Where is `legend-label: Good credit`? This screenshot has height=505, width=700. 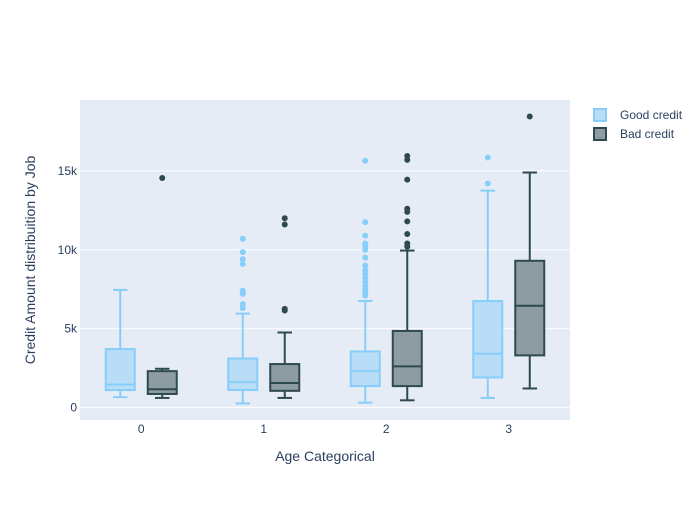 legend-label: Good credit is located at coordinates (651, 115).